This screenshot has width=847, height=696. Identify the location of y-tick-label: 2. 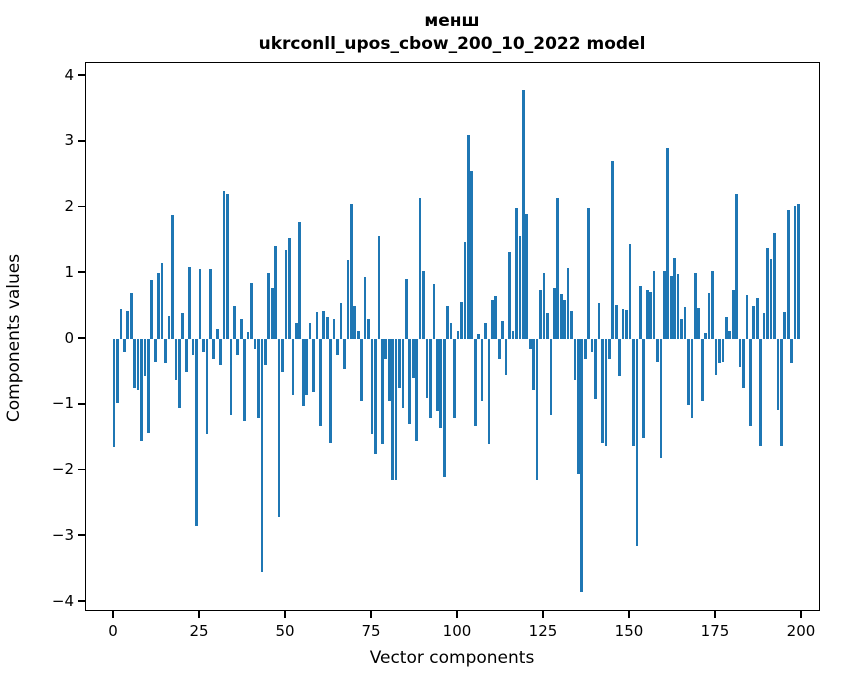
(69, 206).